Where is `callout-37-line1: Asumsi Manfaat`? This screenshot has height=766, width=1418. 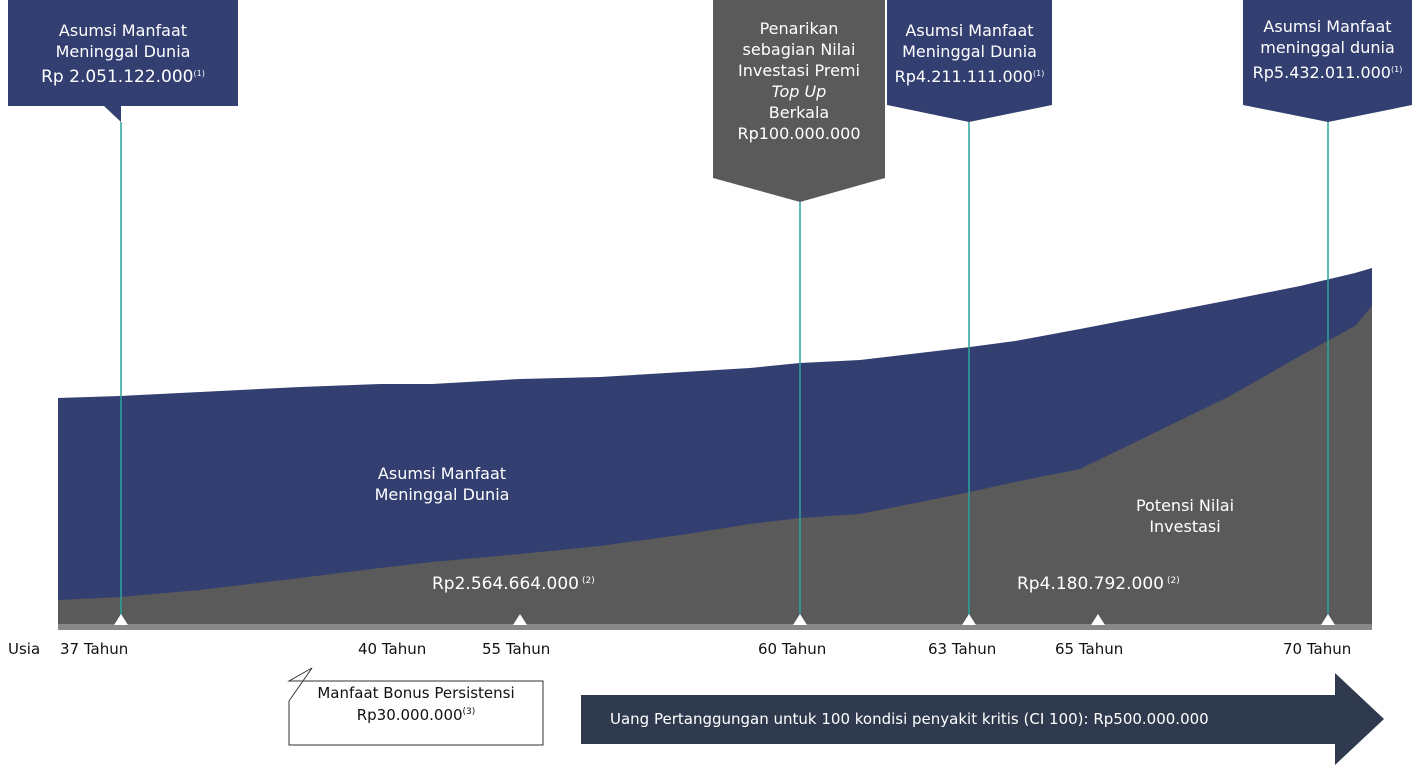 callout-37-line1: Asumsi Manfaat is located at coordinates (123, 30).